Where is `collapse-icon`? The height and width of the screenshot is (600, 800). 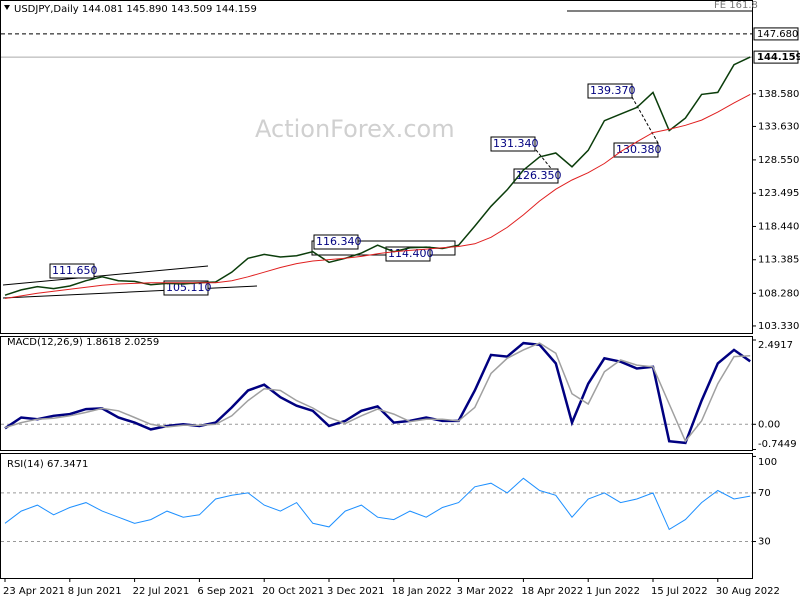 collapse-icon is located at coordinates (7, 7).